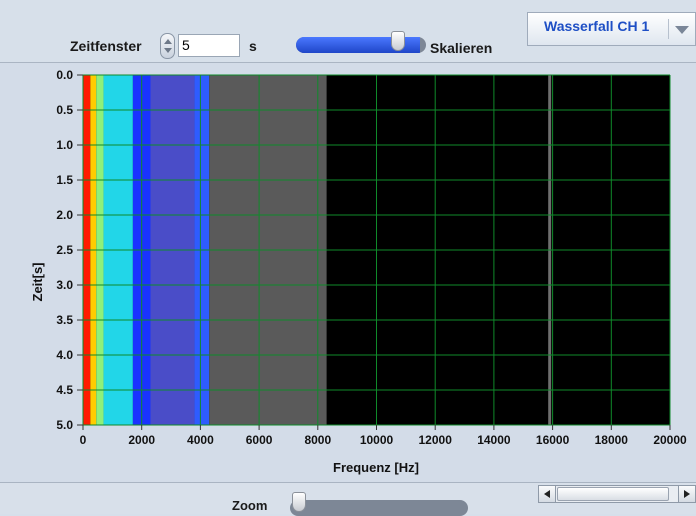  I want to click on triangle-up-icon, so click(168, 41).